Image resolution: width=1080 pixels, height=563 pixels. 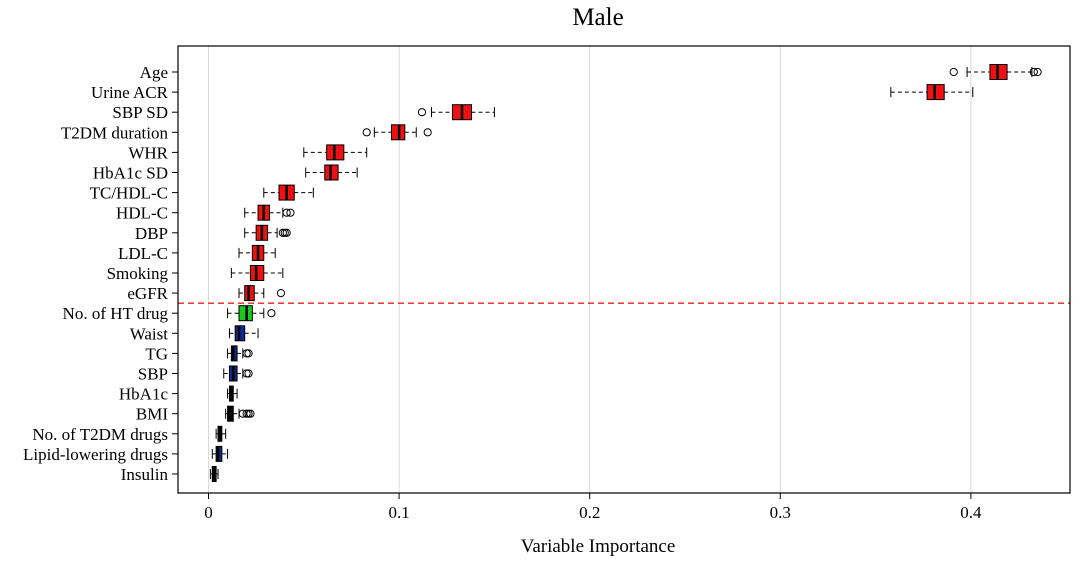 What do you see at coordinates (149, 333) in the screenshot?
I see `variable-label: Waist` at bounding box center [149, 333].